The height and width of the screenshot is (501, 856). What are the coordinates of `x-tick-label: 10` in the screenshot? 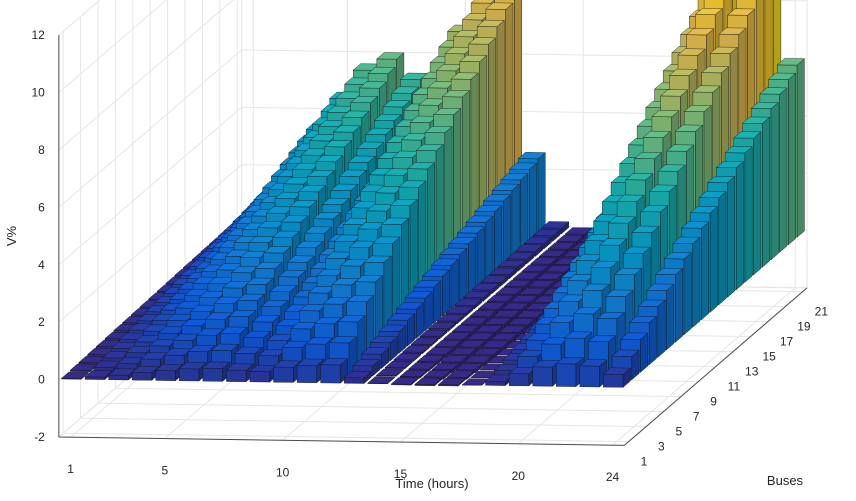 It's located at (283, 472).